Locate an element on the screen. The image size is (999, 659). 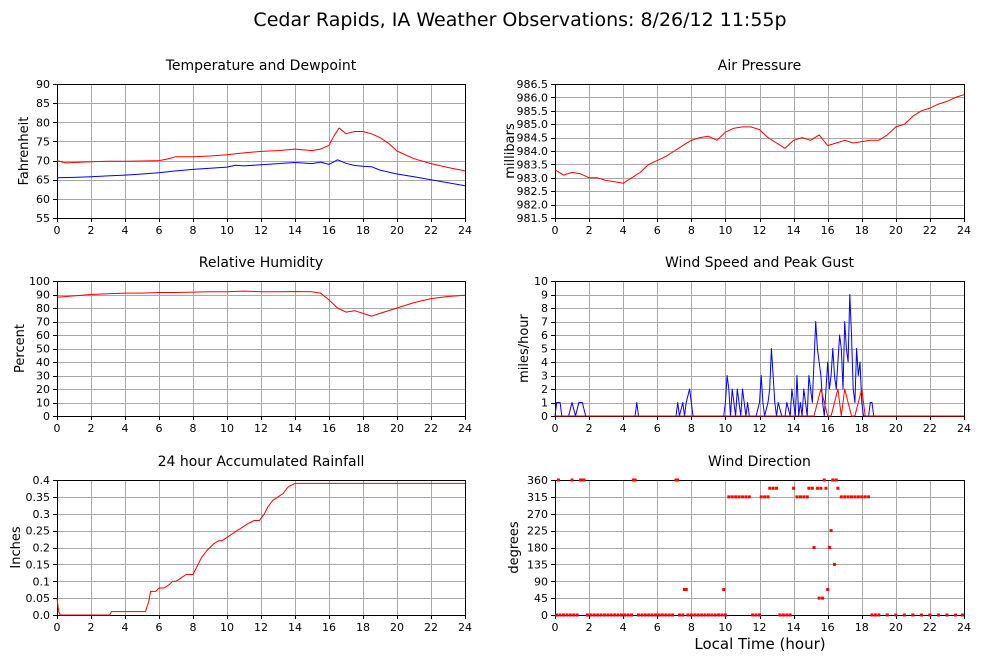
pressure-y-tick-label: 982.5 is located at coordinates (533, 191).